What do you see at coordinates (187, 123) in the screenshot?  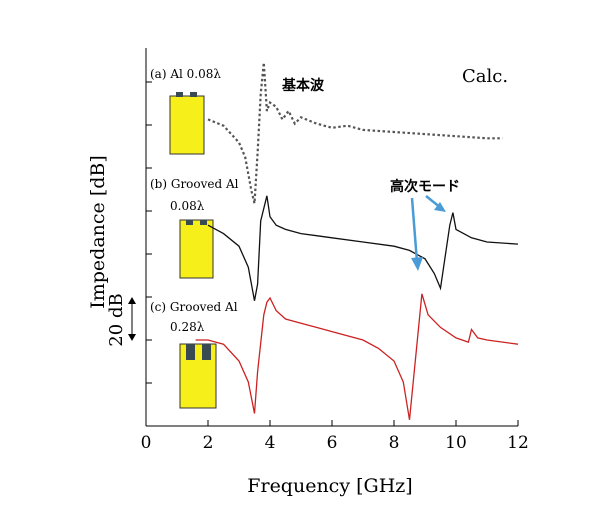 I see `device-schematic-a-icon` at bounding box center [187, 123].